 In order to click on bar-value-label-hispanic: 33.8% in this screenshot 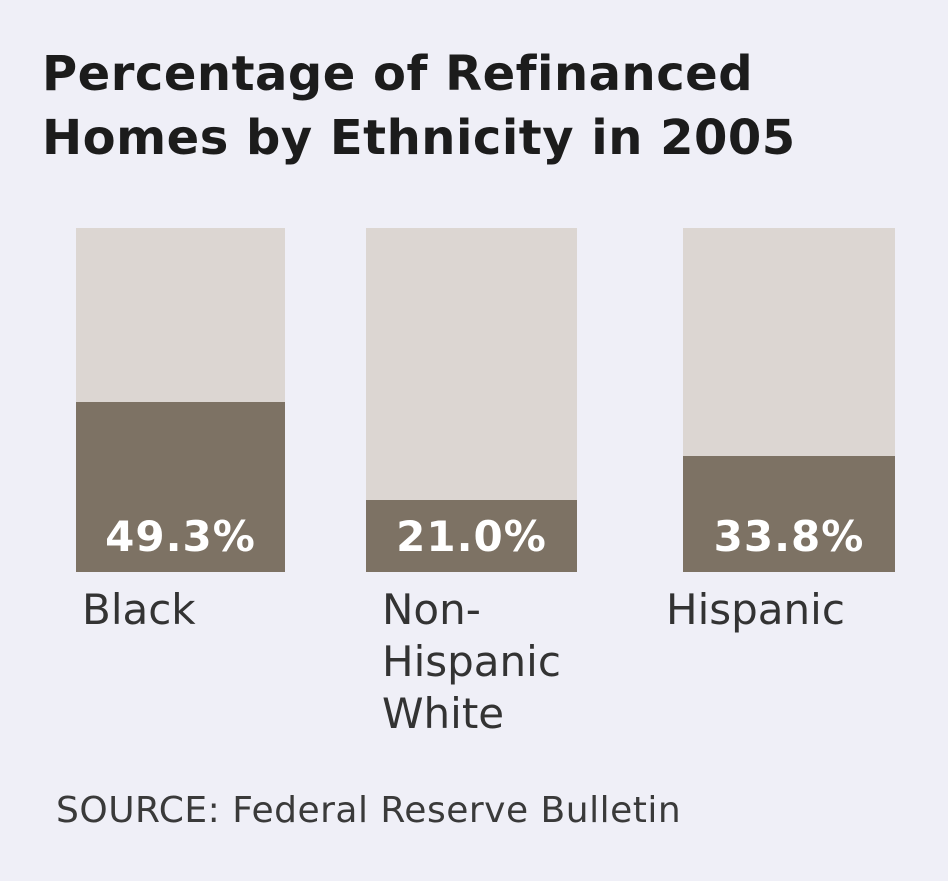, I will do `click(789, 536)`.